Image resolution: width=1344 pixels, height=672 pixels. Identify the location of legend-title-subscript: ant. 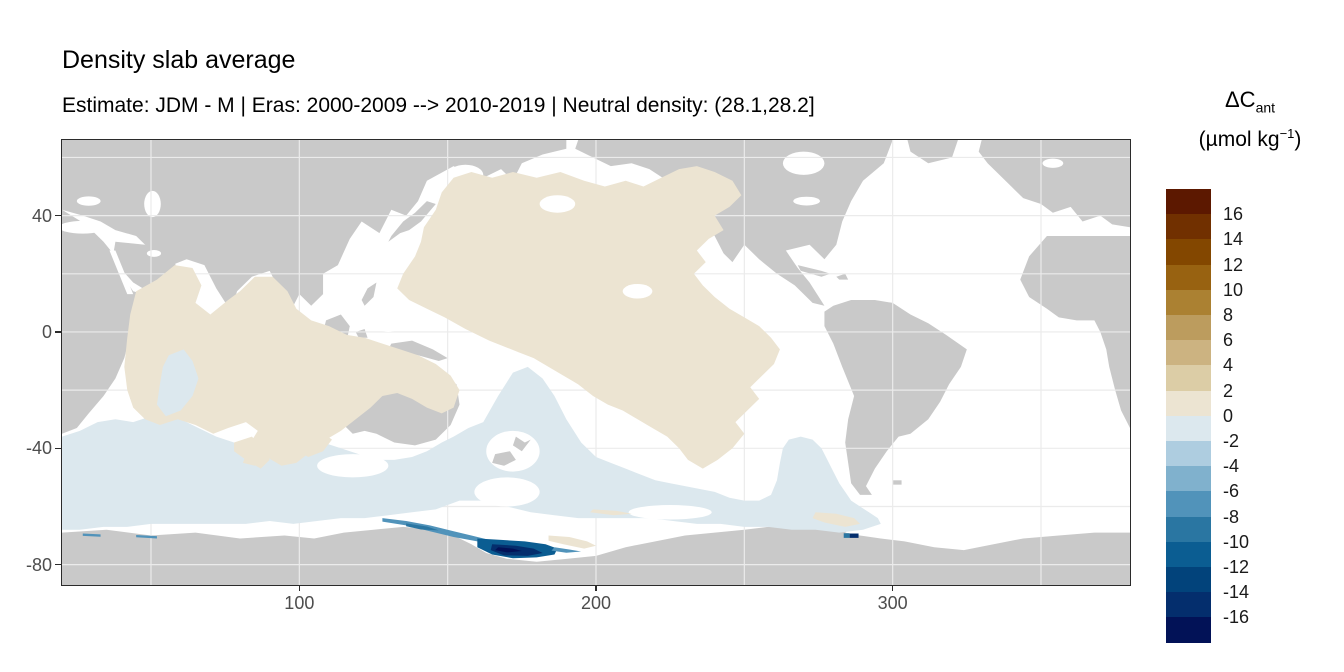
(1265, 107).